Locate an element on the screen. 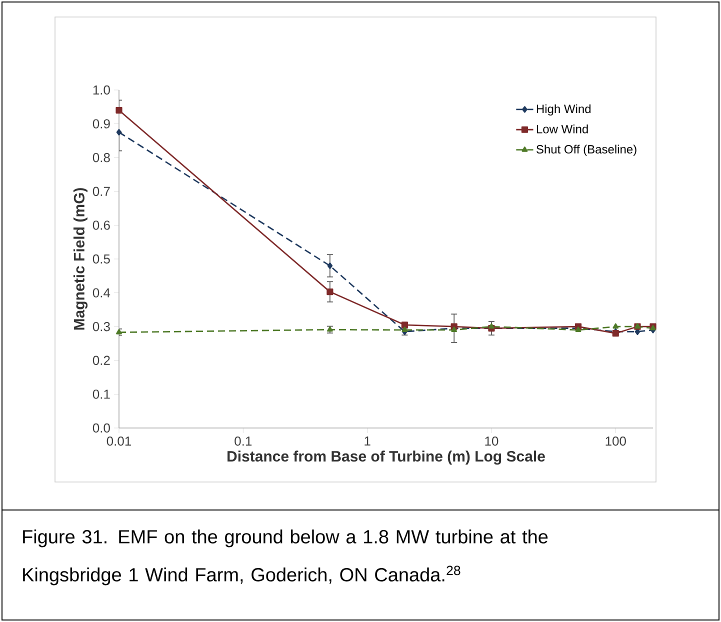  x-tick-label: 10 is located at coordinates (491, 441).